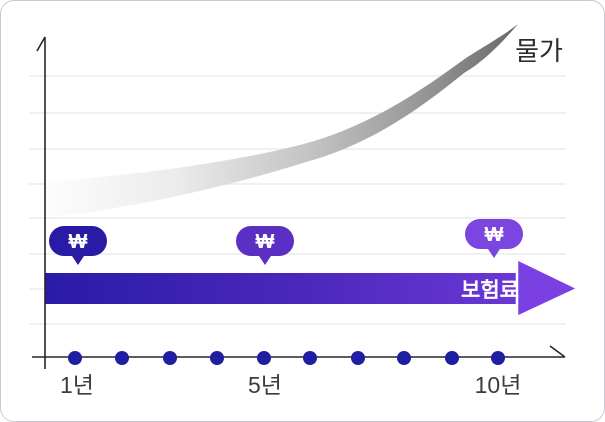 This screenshot has width=605, height=422. I want to click on premium-arrowhead, so click(548, 288).